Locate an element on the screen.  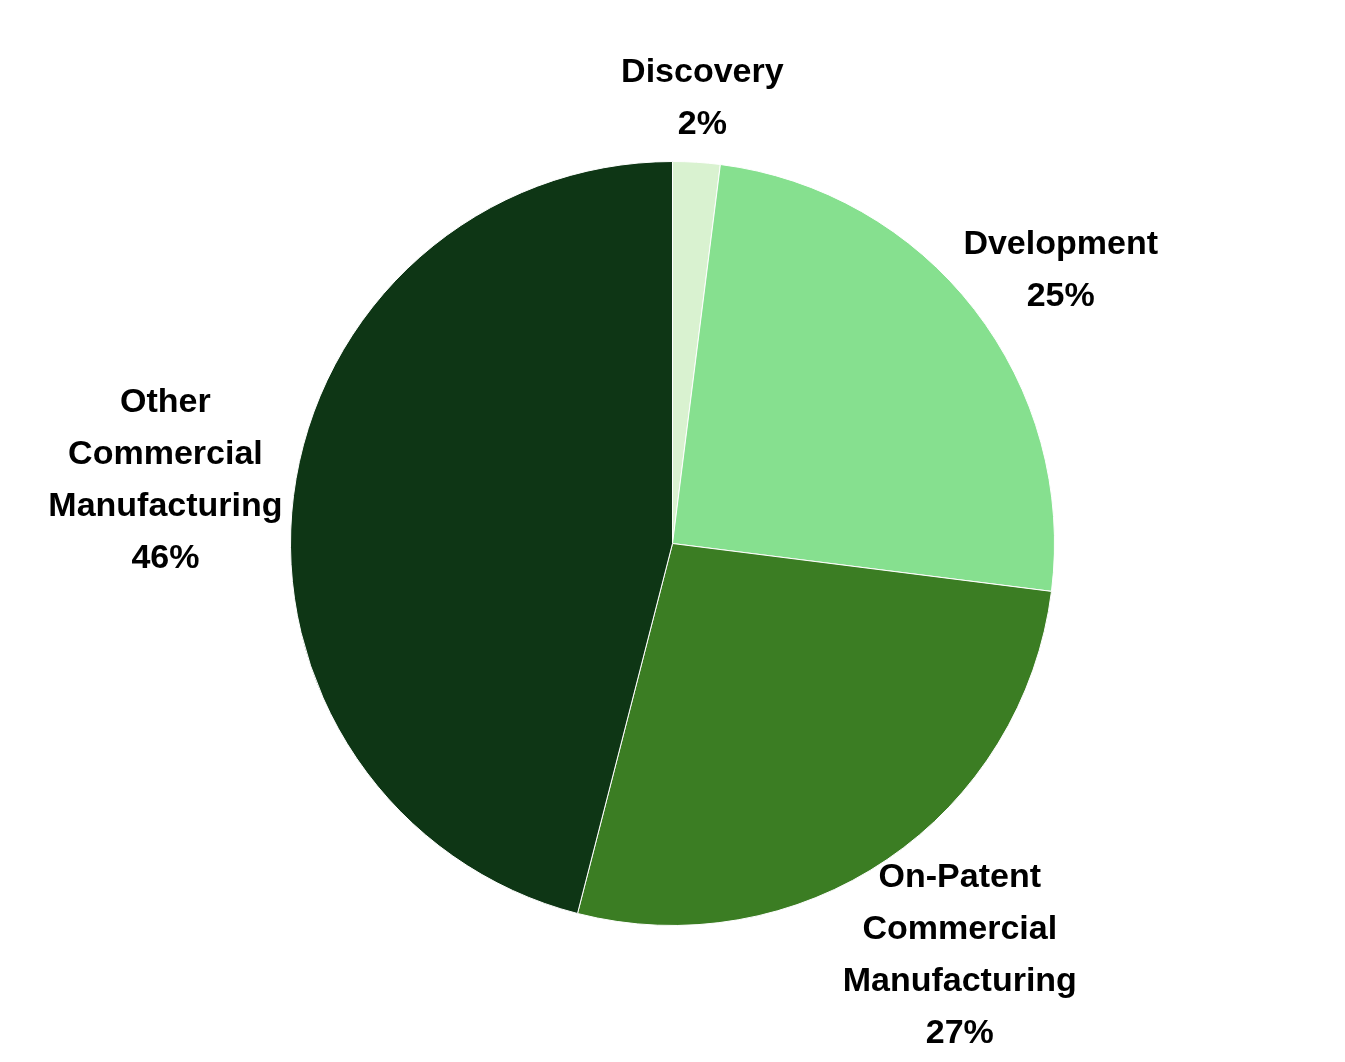
slice-label: Dvelopment is located at coordinates (1060, 241).